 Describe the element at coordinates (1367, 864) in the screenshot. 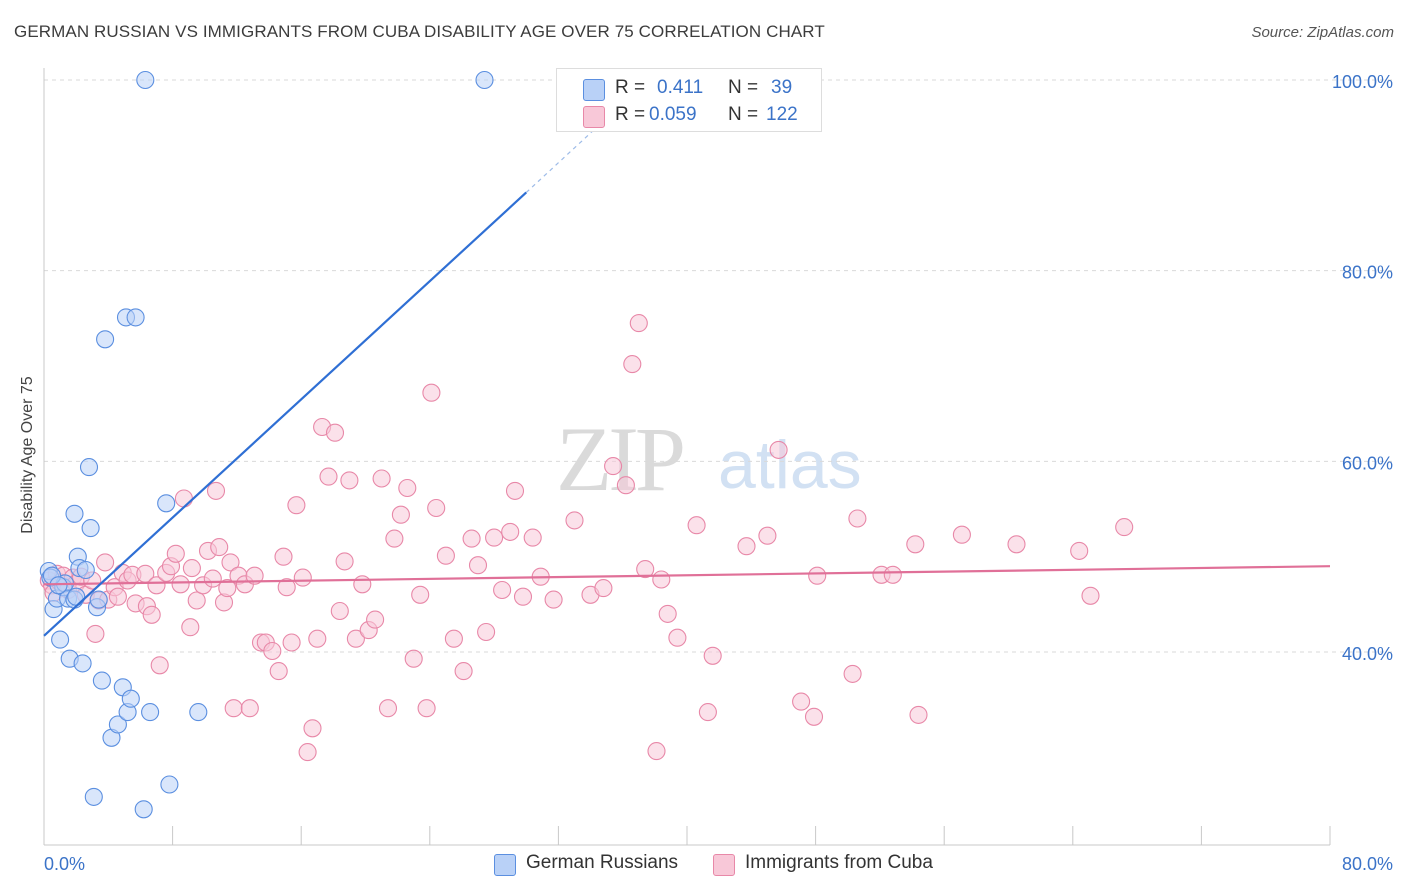

I see `x-tick-label: 80.0%` at that location.